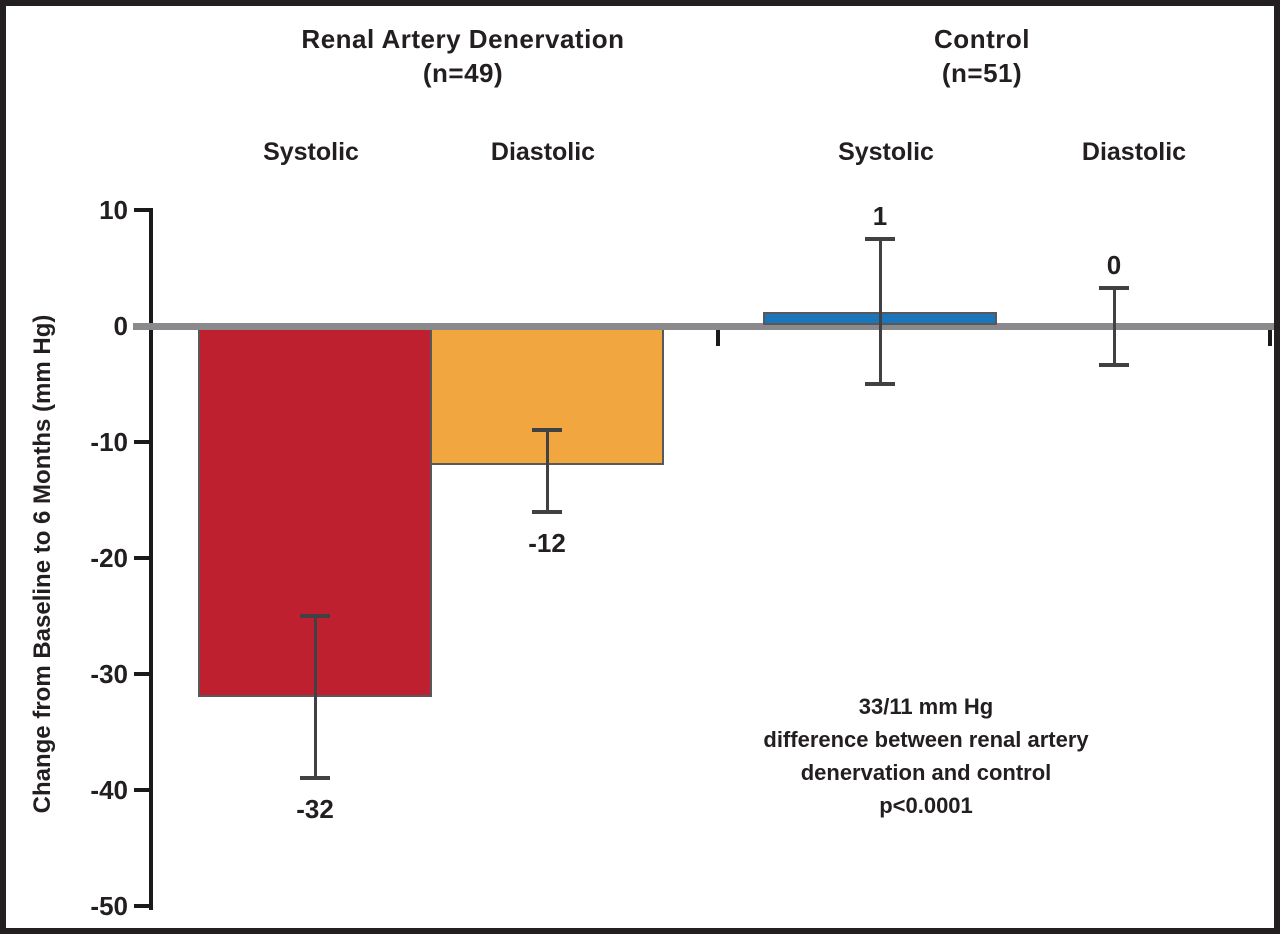 The image size is (1280, 934). What do you see at coordinates (886, 152) in the screenshot?
I see `col-label-control-systolic: Systolic` at bounding box center [886, 152].